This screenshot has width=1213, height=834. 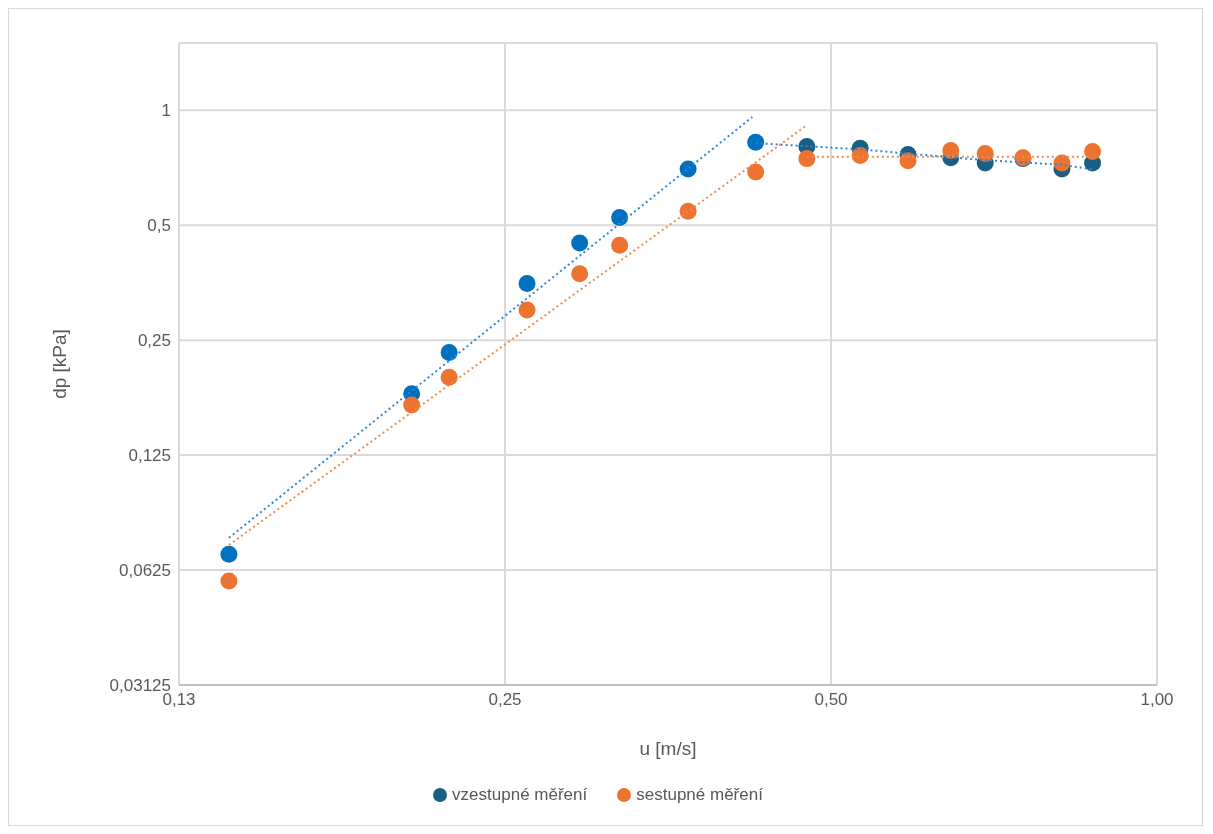 I want to click on y-axis-title: dp [kPa], so click(x=59, y=364).